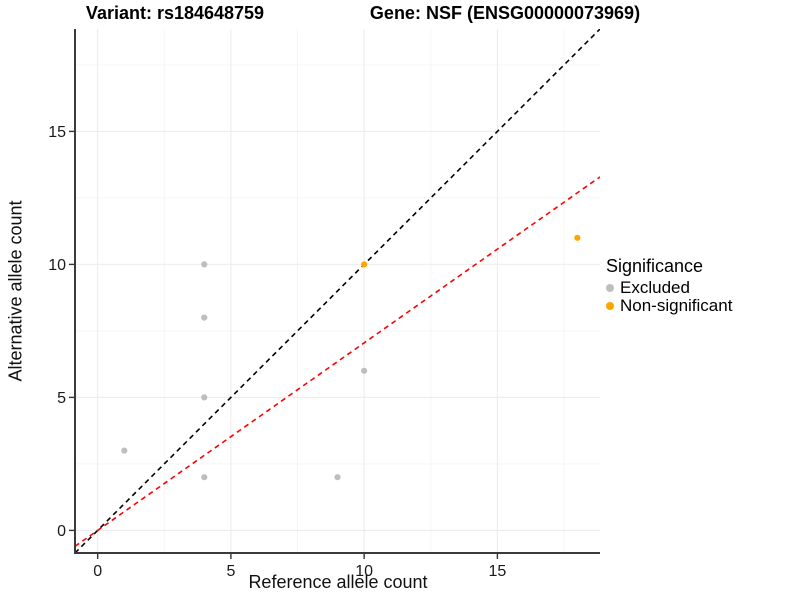  Describe the element at coordinates (97, 571) in the screenshot. I see `x-tick-label: 0` at that location.